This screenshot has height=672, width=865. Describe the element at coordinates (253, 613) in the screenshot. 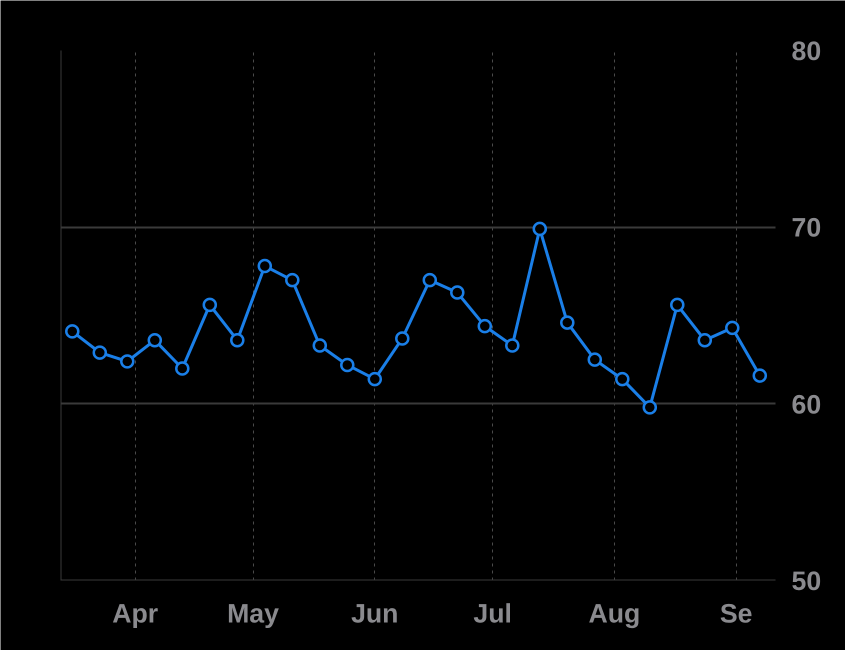

I see `x-tick-label: May` at that location.